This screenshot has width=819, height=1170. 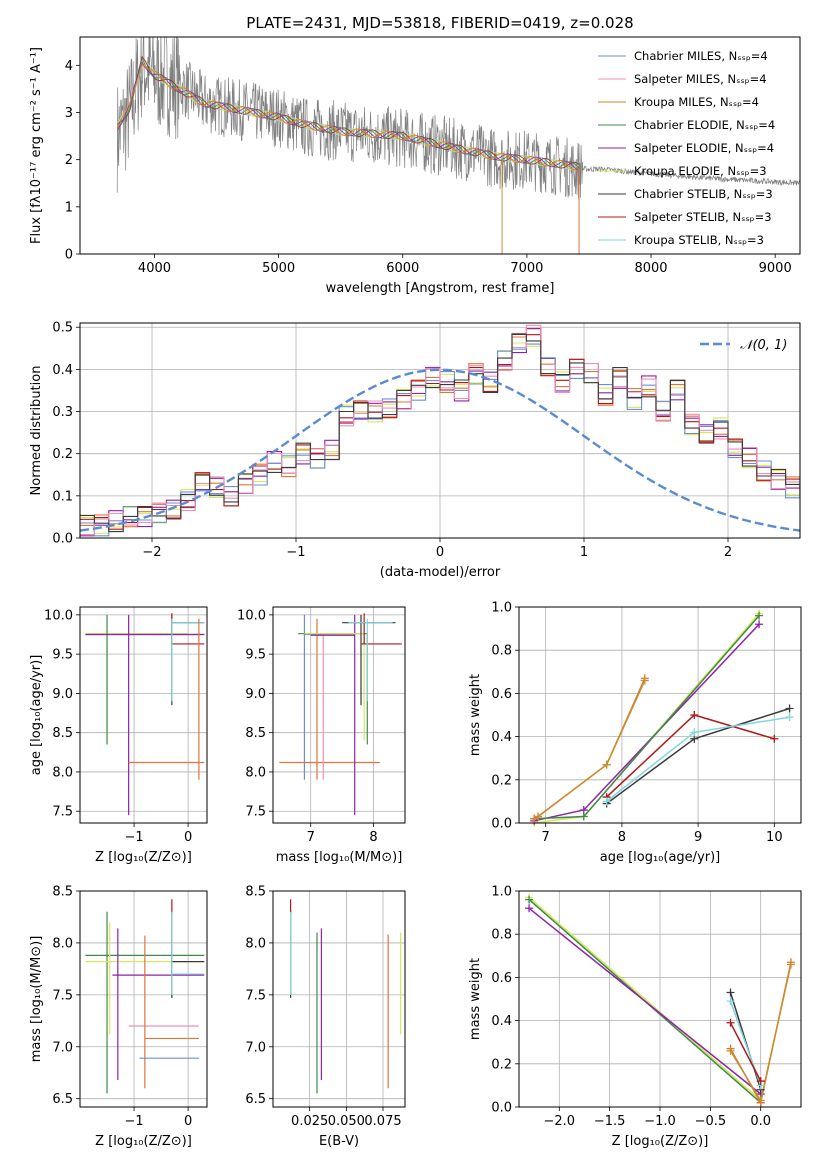 What do you see at coordinates (255, 655) in the screenshot?
I see `age_vs_mass-ytick-label: 9.5` at bounding box center [255, 655].